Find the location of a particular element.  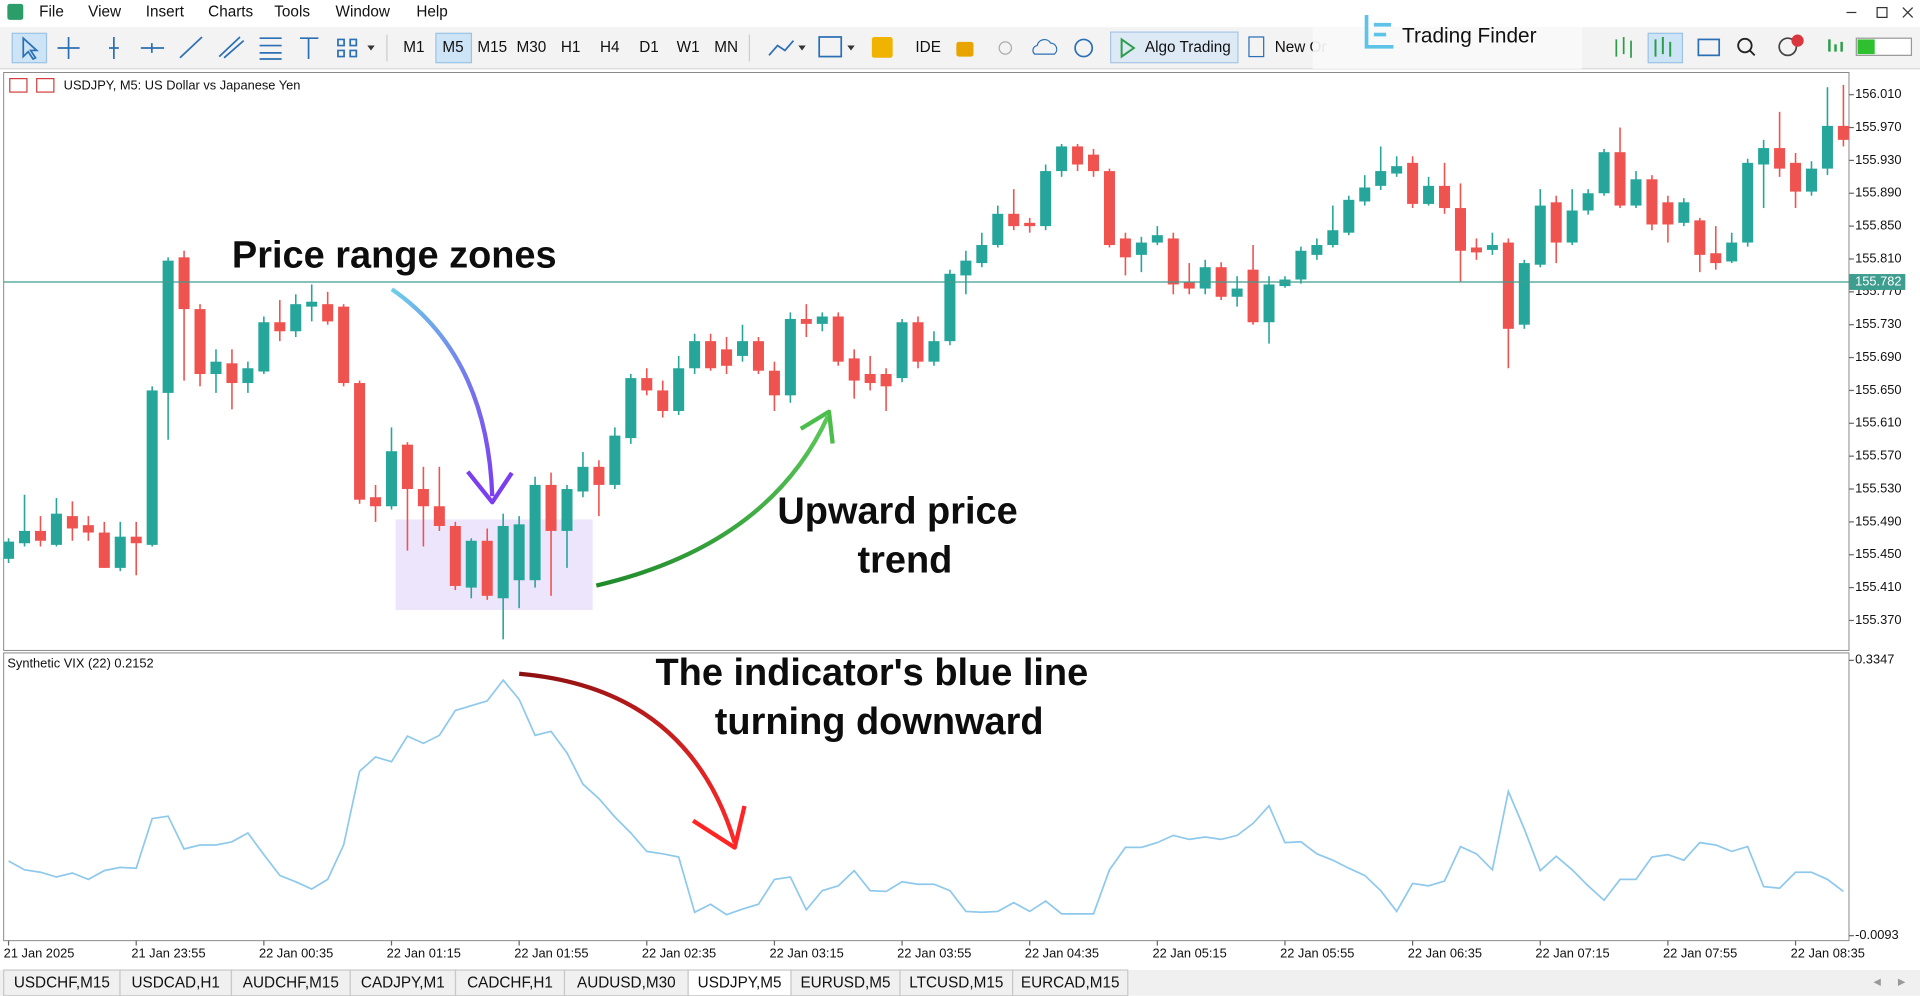

timeframe-button: W1 is located at coordinates (688, 47).